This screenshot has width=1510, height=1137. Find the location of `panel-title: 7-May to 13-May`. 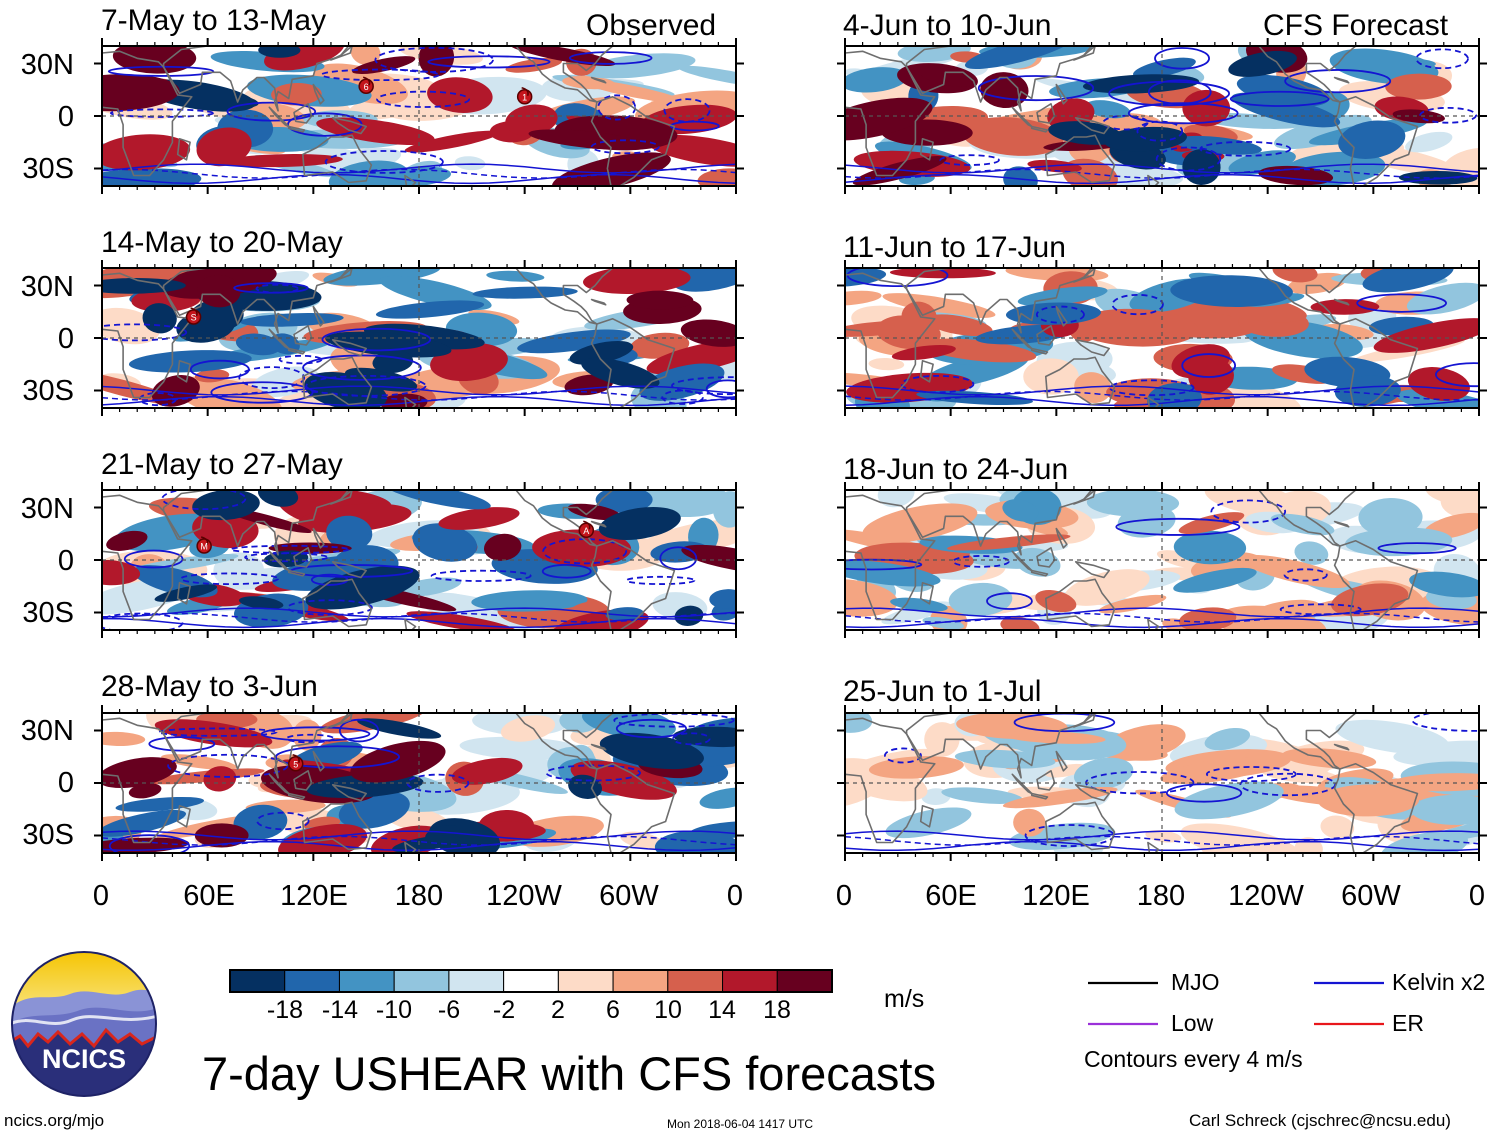

panel-title: 7-May to 13-May is located at coordinates (214, 20).